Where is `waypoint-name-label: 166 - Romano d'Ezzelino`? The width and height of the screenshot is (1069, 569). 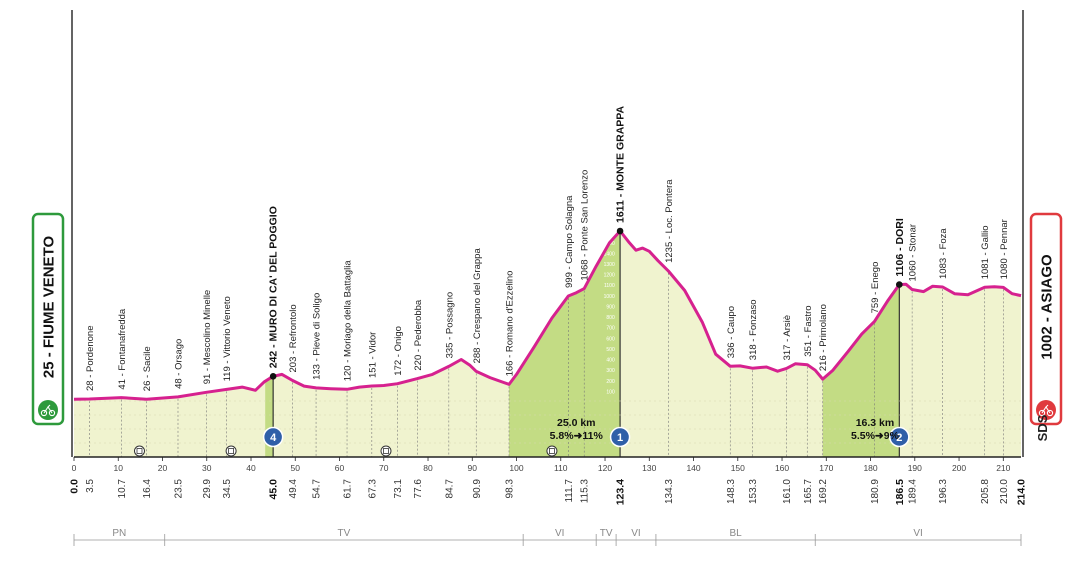
waypoint-name-label: 166 - Romano d'Ezzelino is located at coordinates (510, 324).